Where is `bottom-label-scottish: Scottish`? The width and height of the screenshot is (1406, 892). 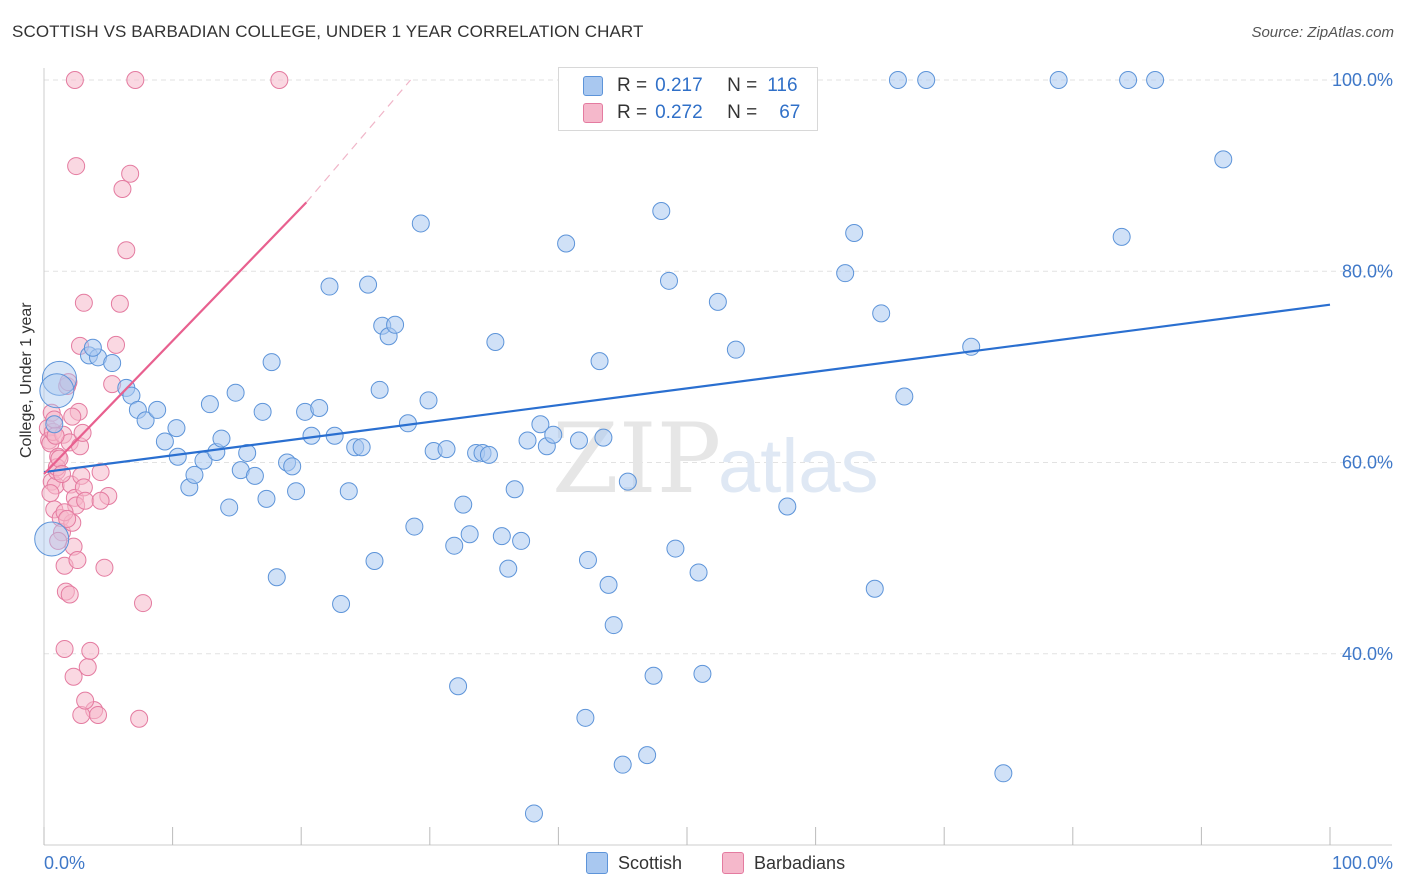 bottom-label-scottish: Scottish is located at coordinates (650, 862).